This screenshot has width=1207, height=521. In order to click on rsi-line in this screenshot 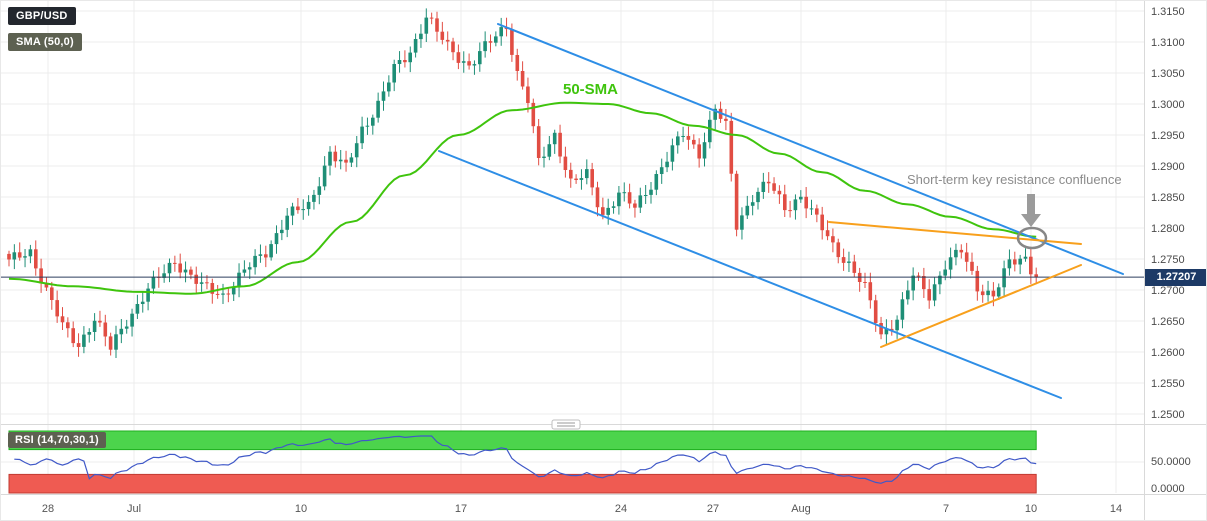, I will do `click(525, 459)`.